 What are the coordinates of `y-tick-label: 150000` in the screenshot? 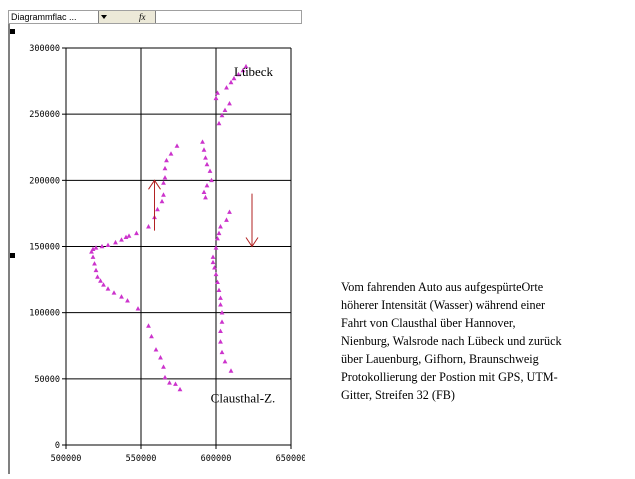 It's located at (44, 248).